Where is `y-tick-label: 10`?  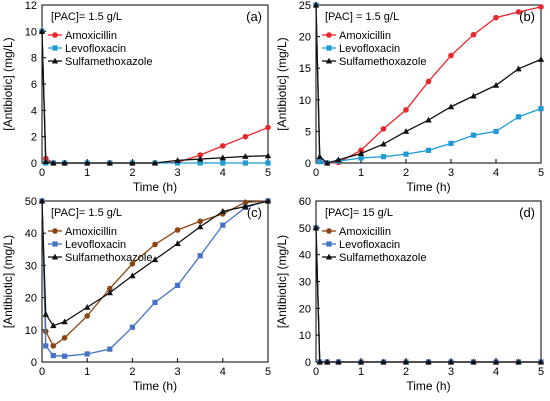 y-tick-label: 10 is located at coordinates (305, 336).